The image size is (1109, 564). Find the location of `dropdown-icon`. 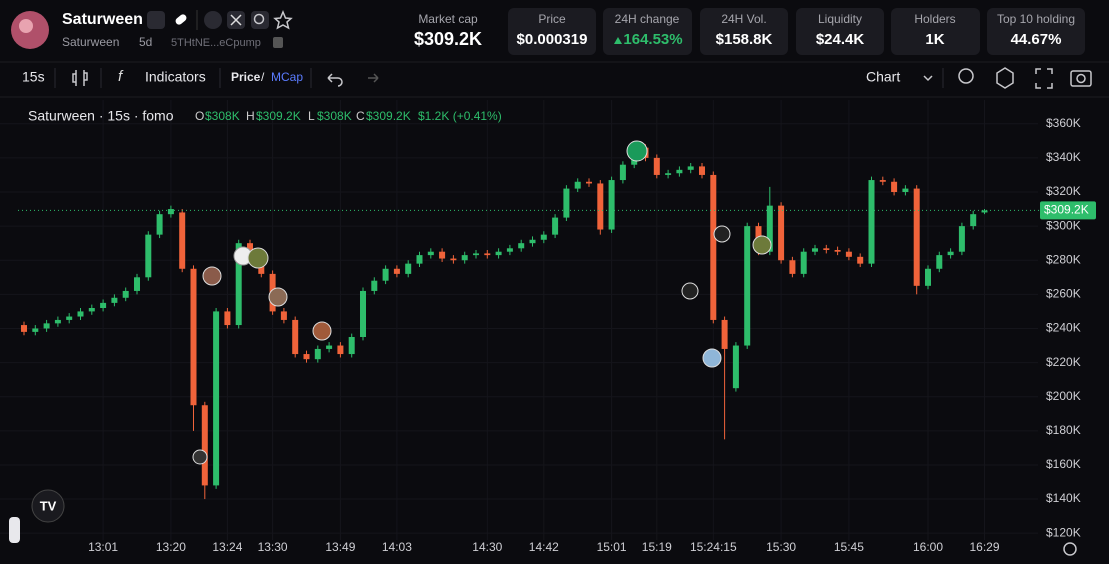

dropdown-icon is located at coordinates (928, 78).